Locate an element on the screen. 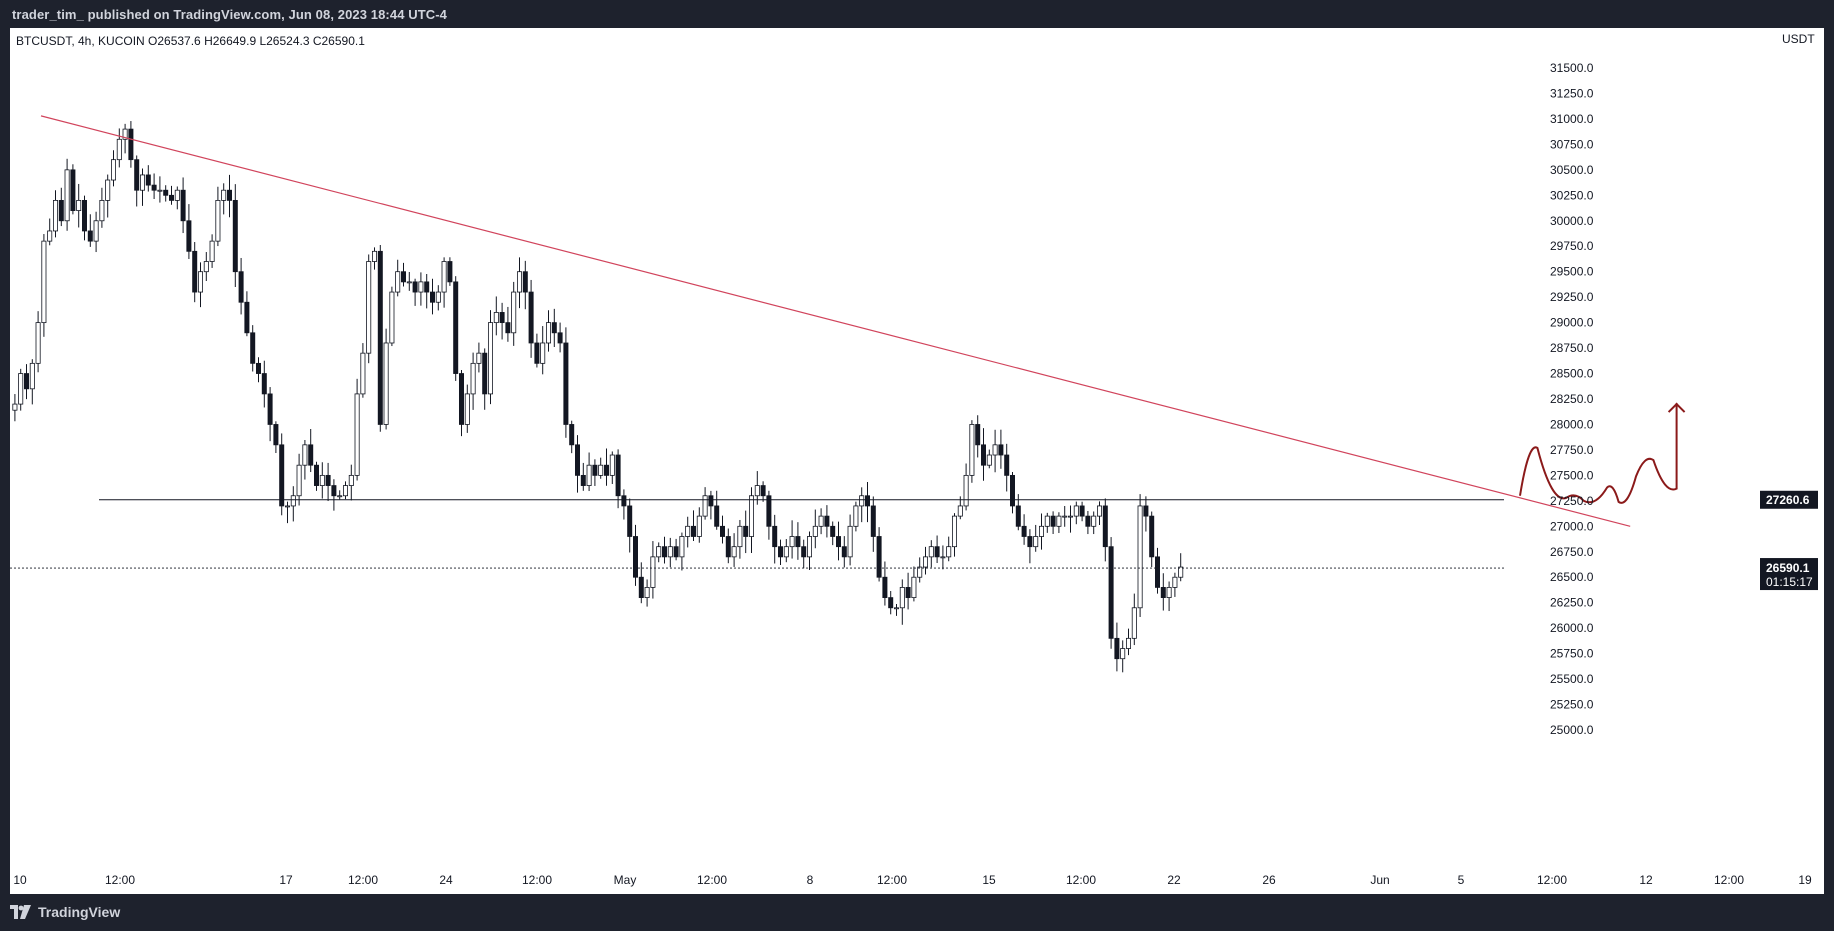 The width and height of the screenshot is (1834, 931). price-tick-label: 28750.0 is located at coordinates (1572, 348).